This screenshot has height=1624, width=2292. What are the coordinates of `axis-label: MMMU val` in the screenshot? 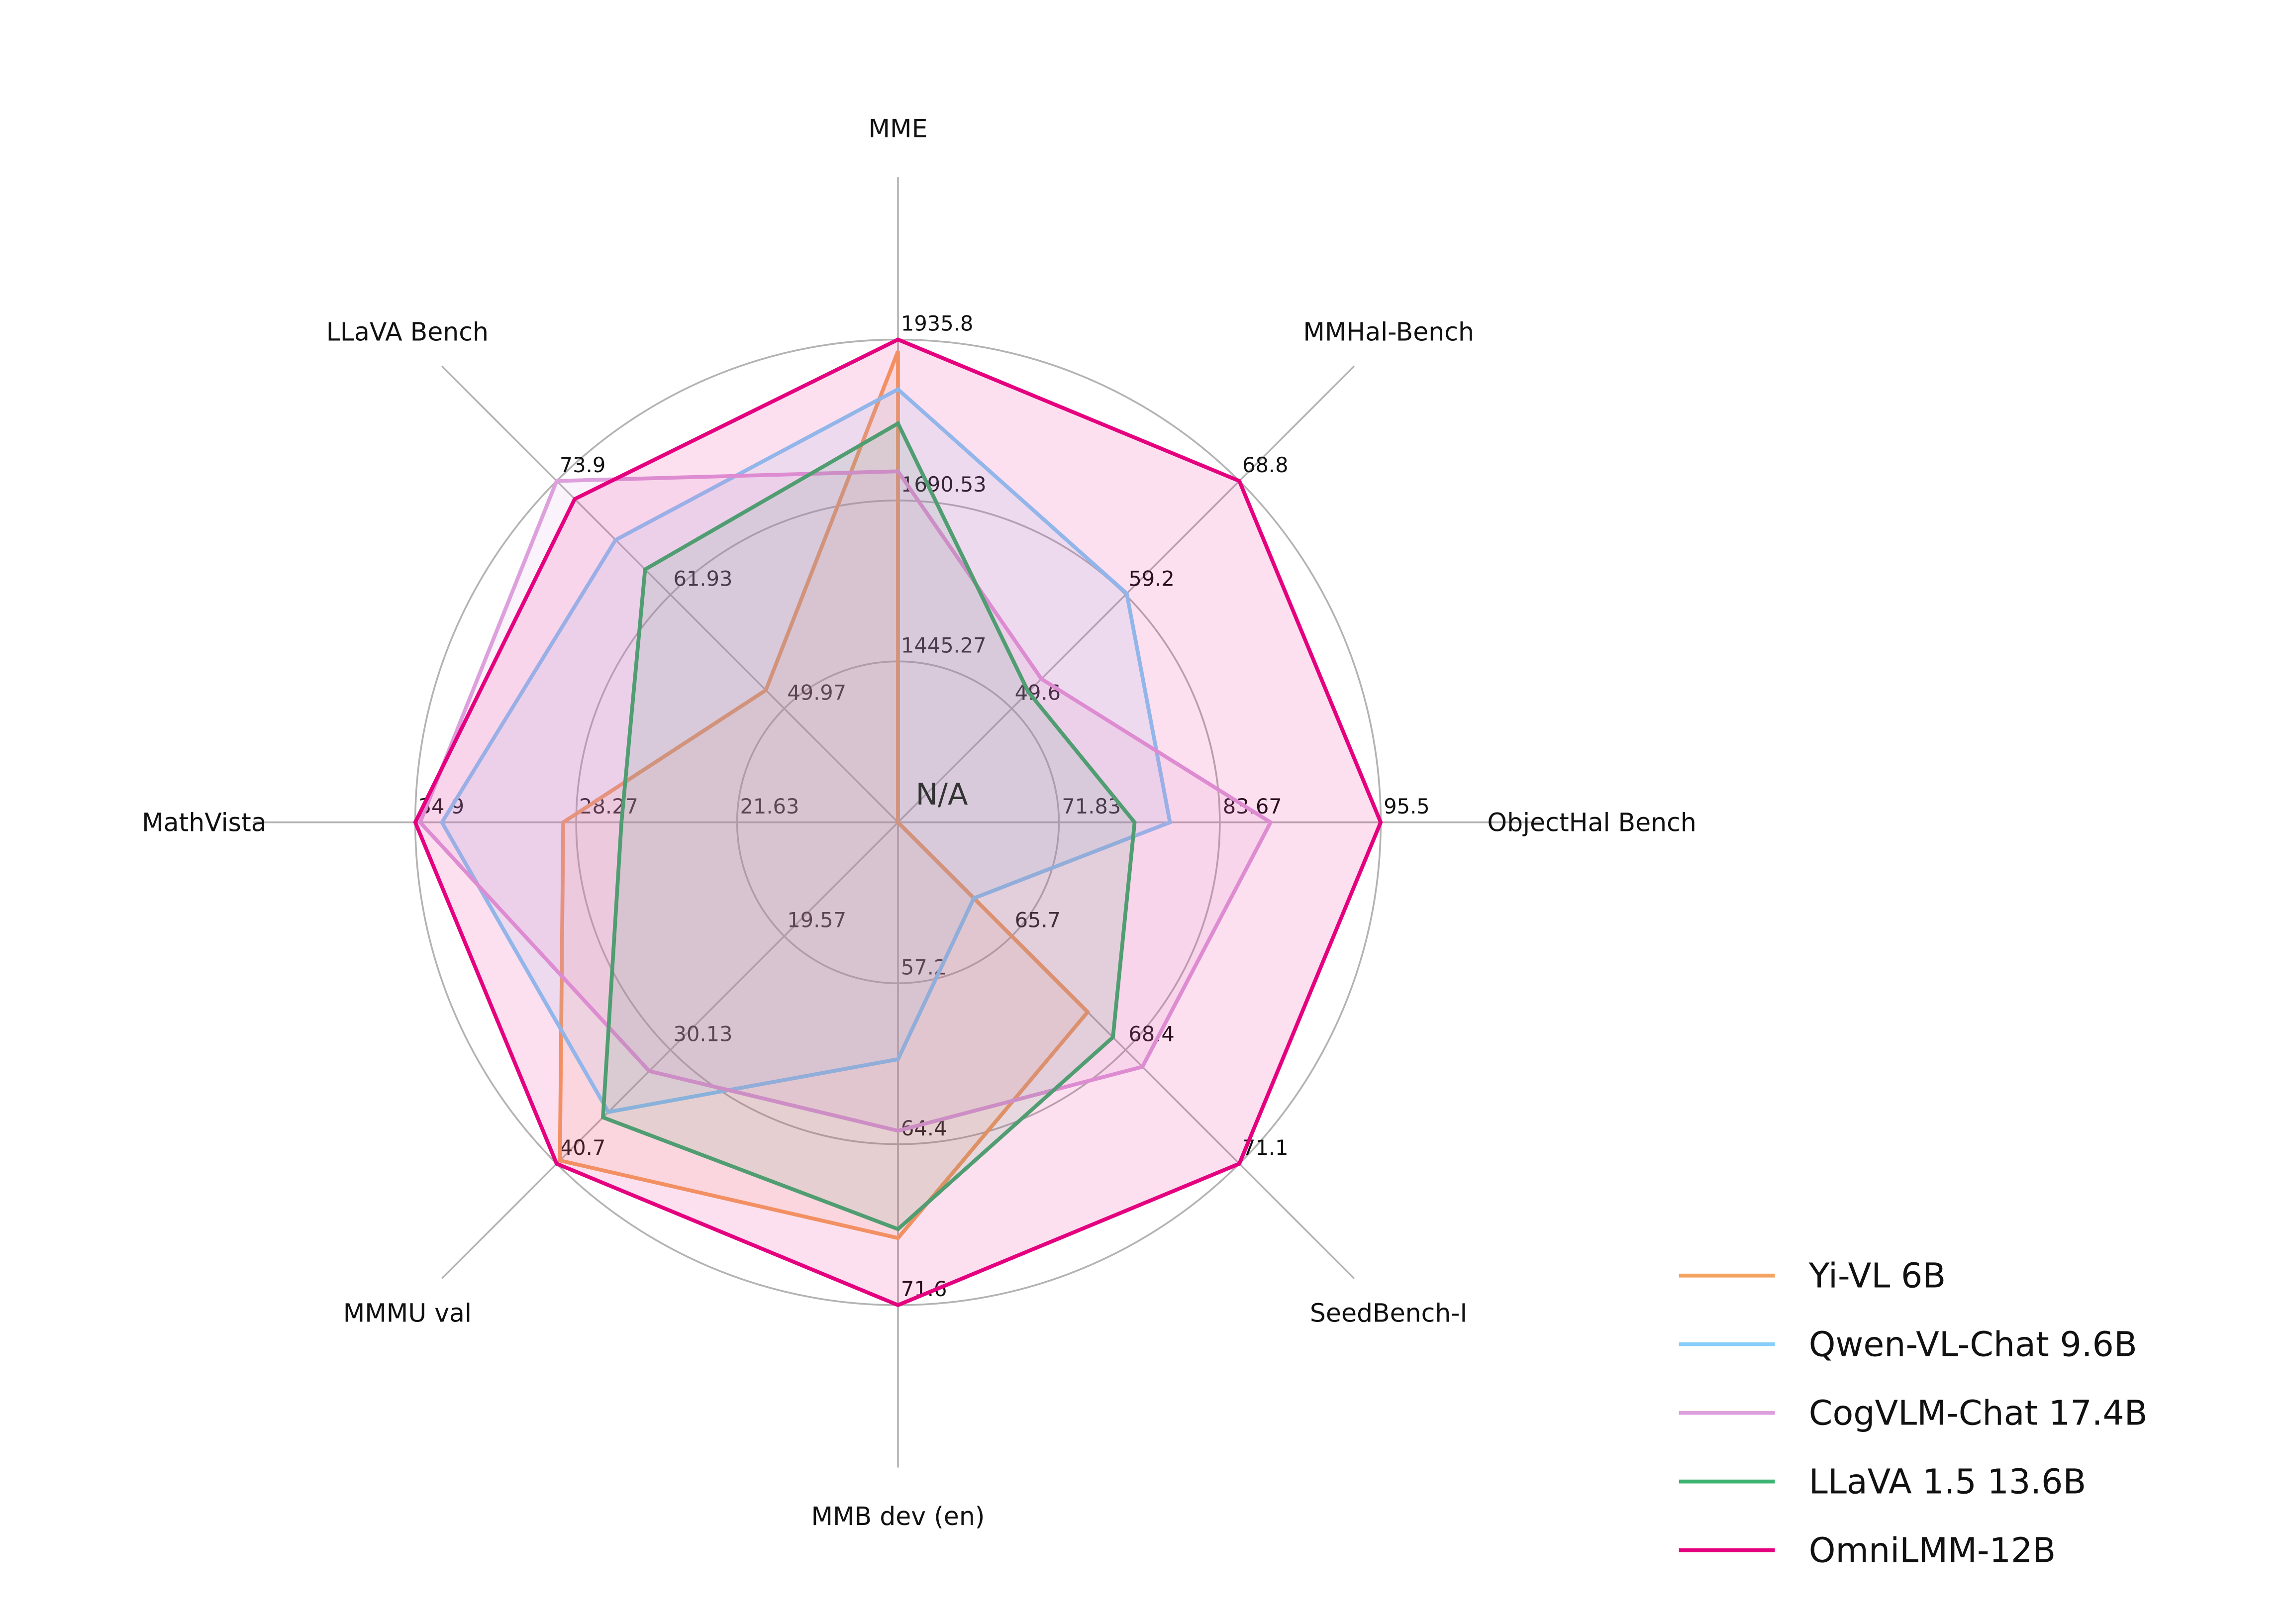 It's located at (407, 1314).